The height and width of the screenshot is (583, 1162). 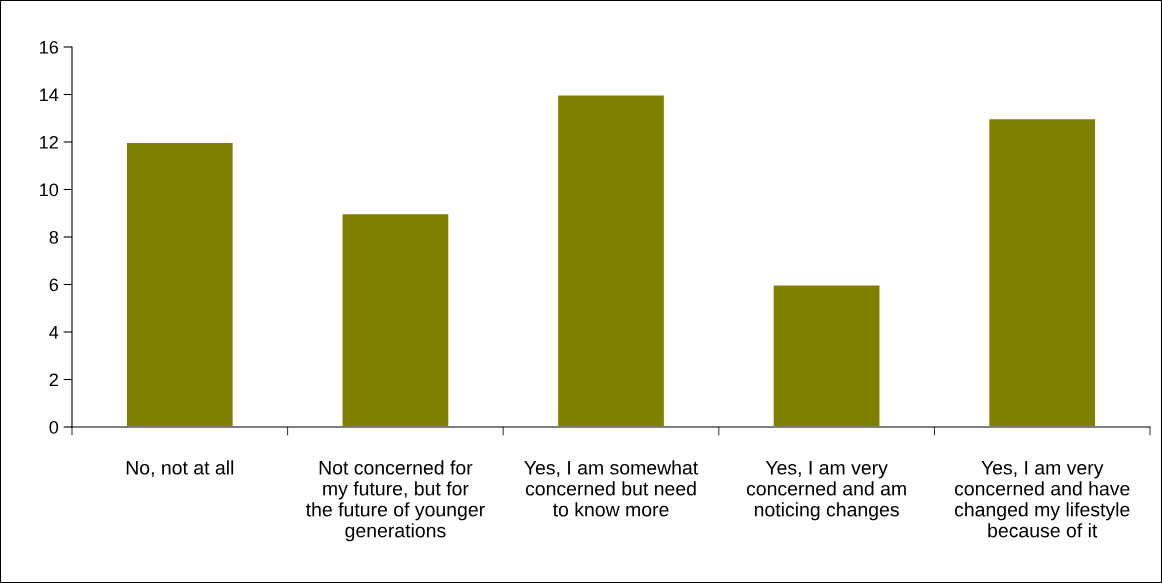 What do you see at coordinates (49, 95) in the screenshot?
I see `y-tick-label: 14` at bounding box center [49, 95].